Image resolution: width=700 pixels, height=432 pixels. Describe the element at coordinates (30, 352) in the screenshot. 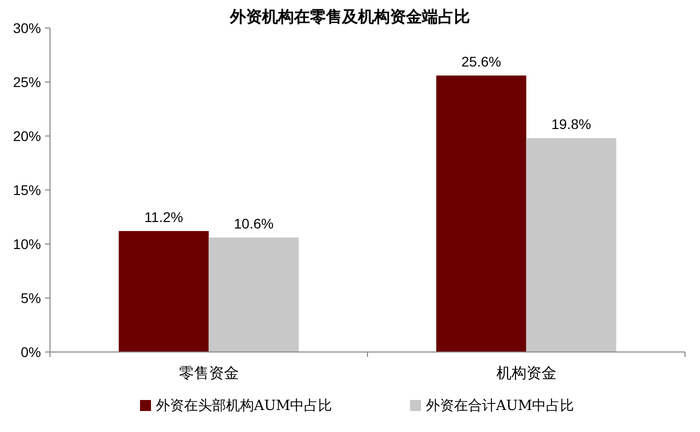

I see `y-tick-label: 0%` at that location.